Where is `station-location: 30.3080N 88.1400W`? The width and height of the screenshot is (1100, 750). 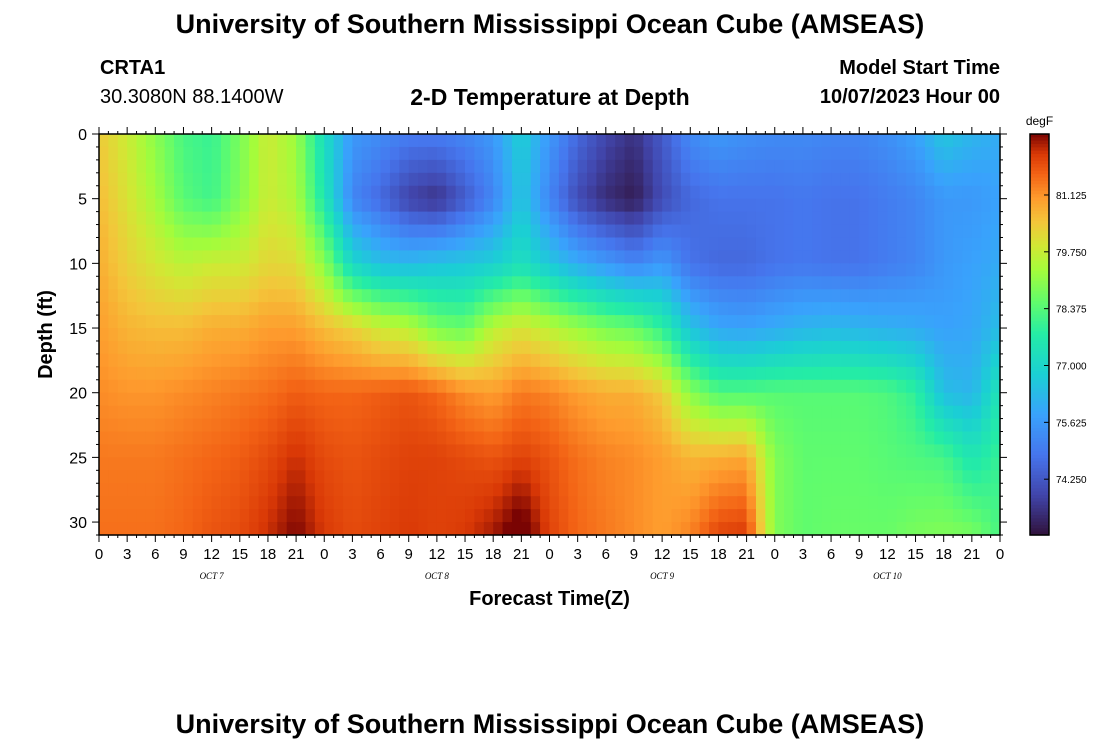
station-location: 30.3080N 88.1400W is located at coordinates (192, 97).